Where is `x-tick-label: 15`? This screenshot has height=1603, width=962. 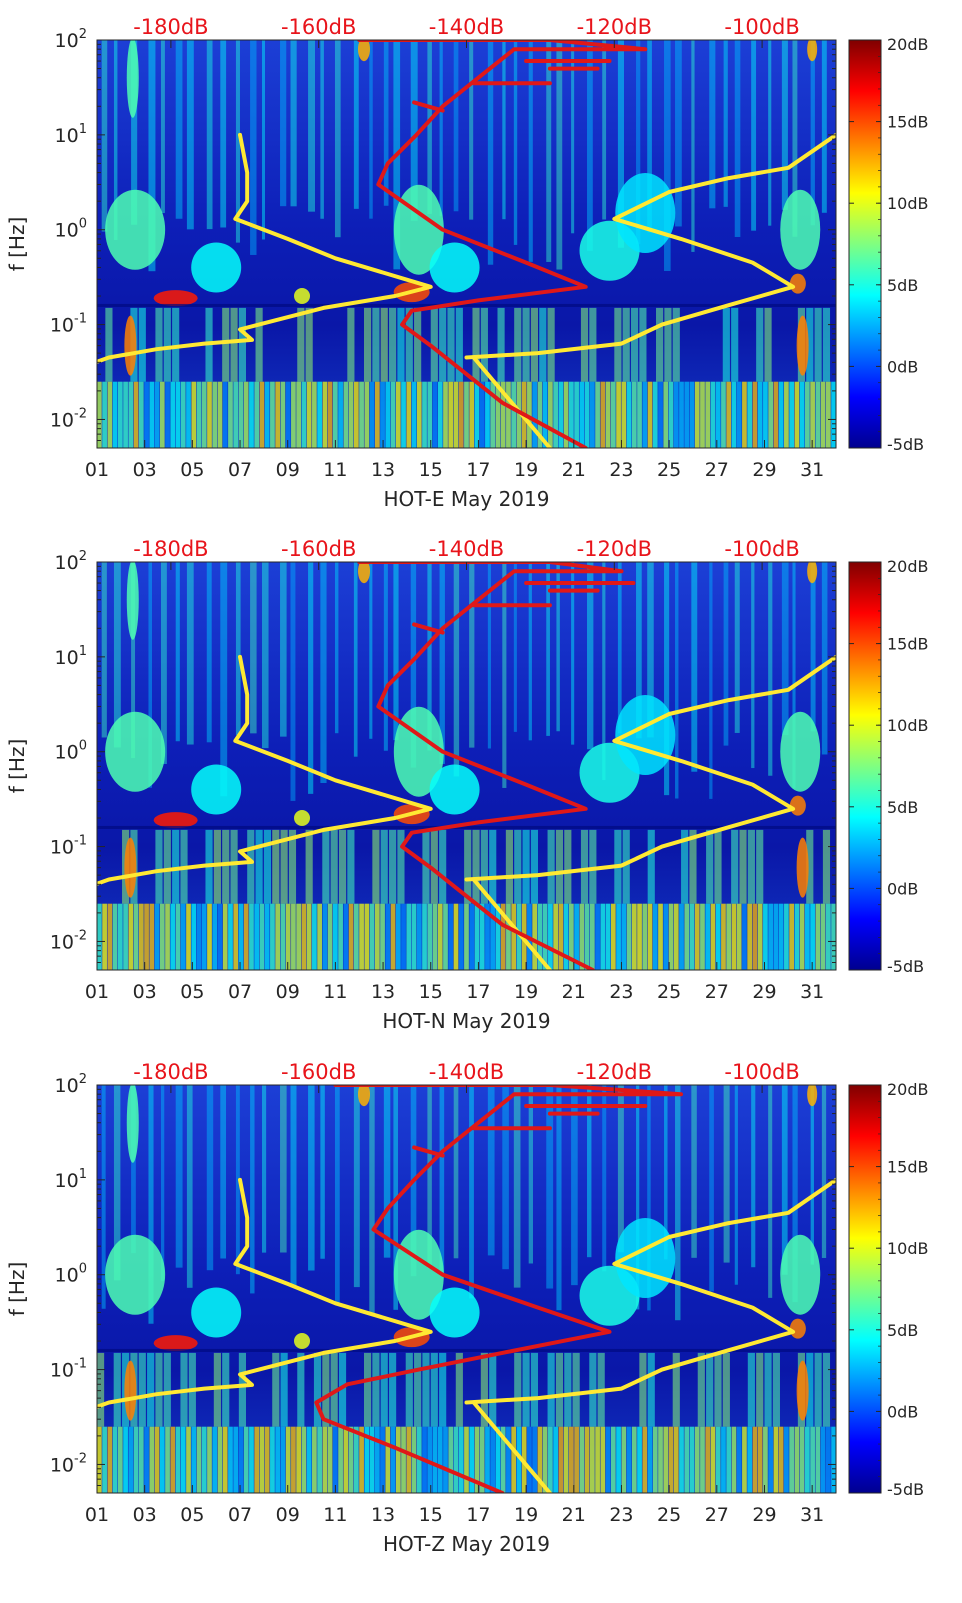
x-tick-label: 15 is located at coordinates (431, 470).